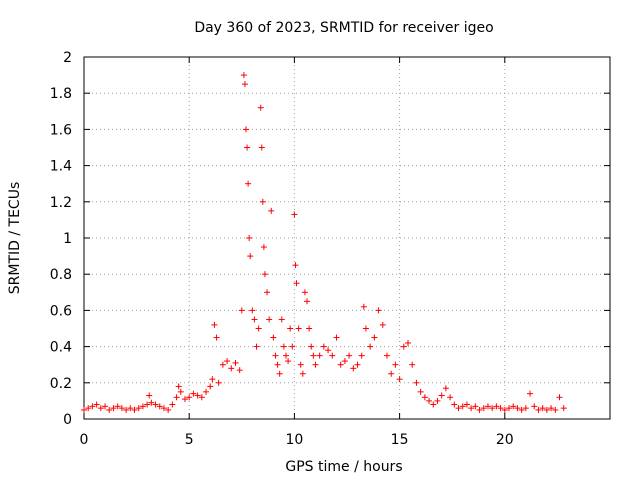 The height and width of the screenshot is (480, 640). I want to click on y-tick-label: 0.6, so click(61, 311).